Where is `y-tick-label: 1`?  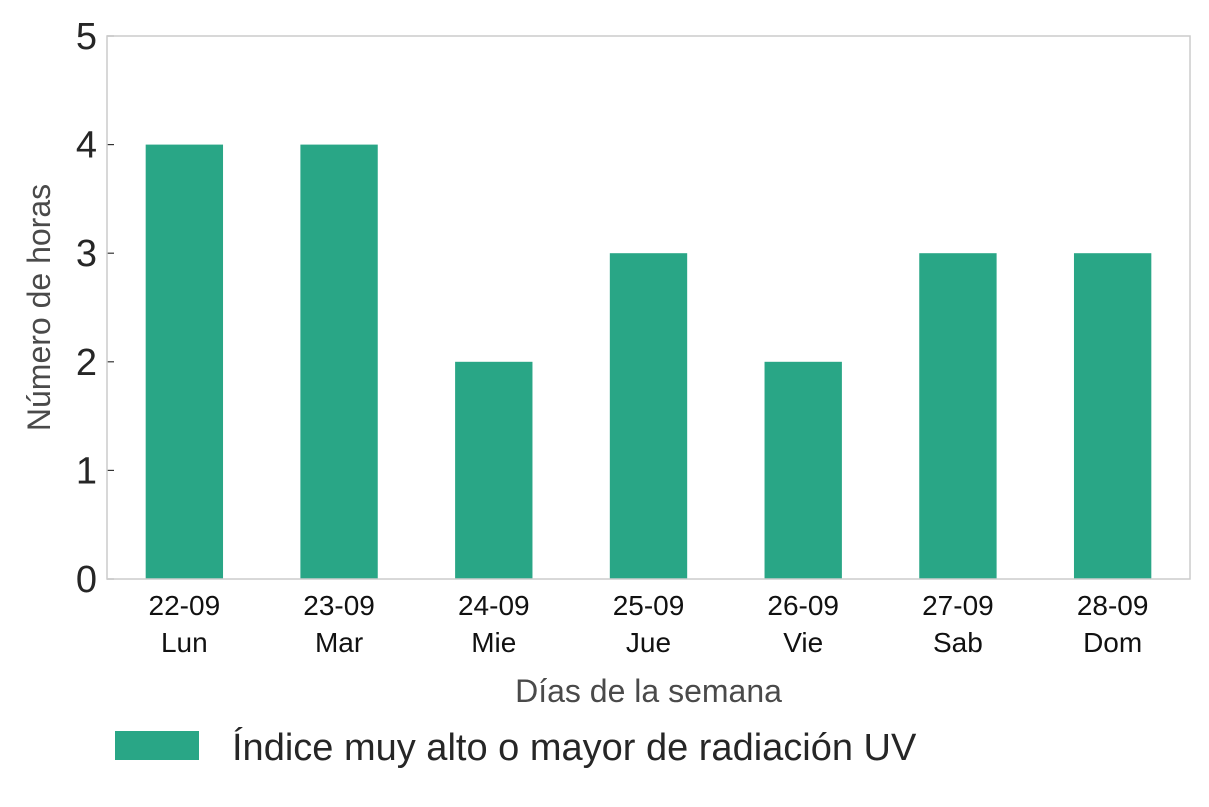
y-tick-label: 1 is located at coordinates (86, 471).